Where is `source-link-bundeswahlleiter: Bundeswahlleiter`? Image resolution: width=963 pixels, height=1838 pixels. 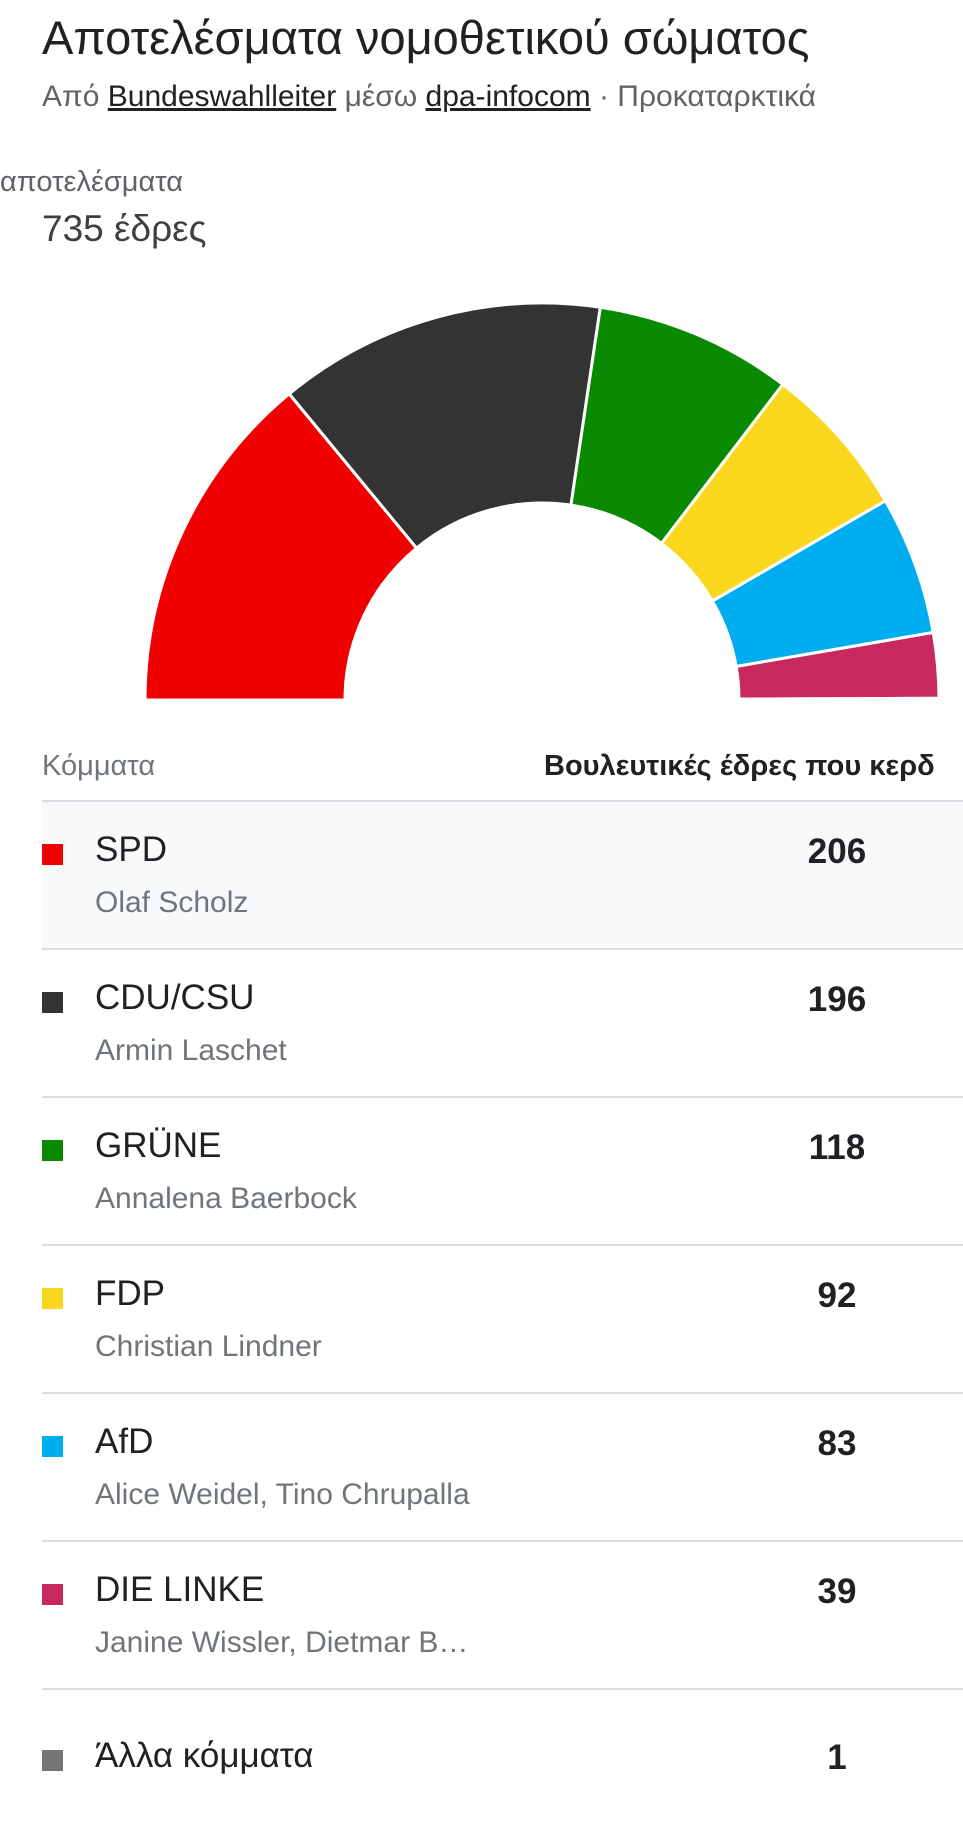 source-link-bundeswahlleiter: Bundeswahlleiter is located at coordinates (222, 96).